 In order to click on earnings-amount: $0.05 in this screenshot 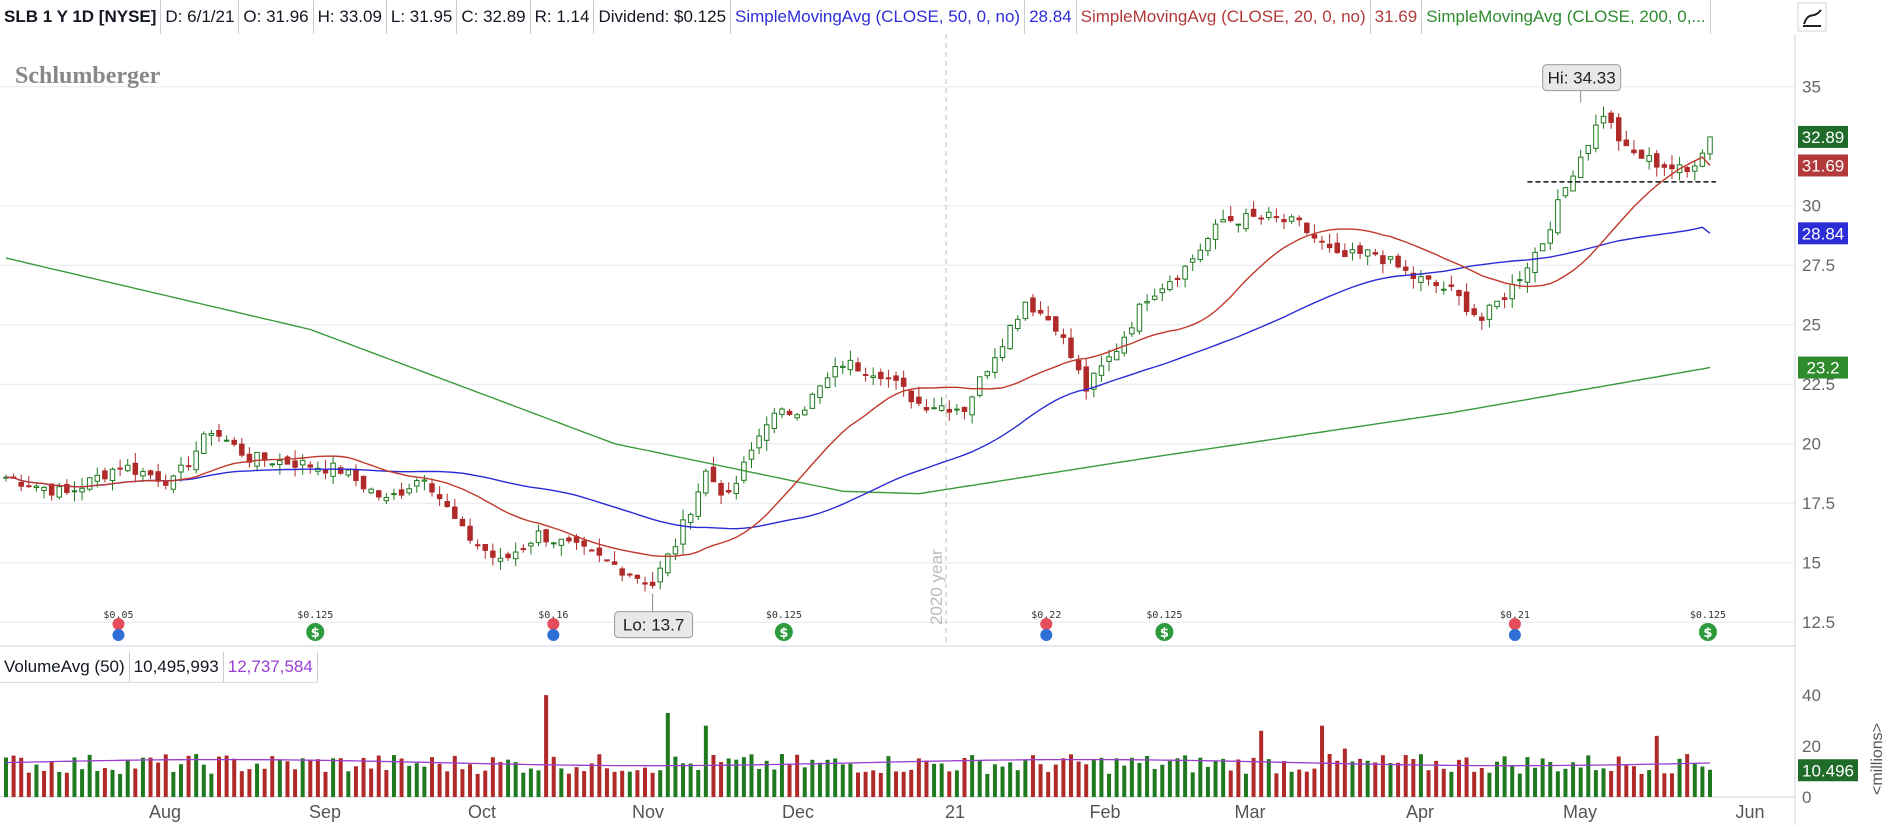, I will do `click(118, 615)`.